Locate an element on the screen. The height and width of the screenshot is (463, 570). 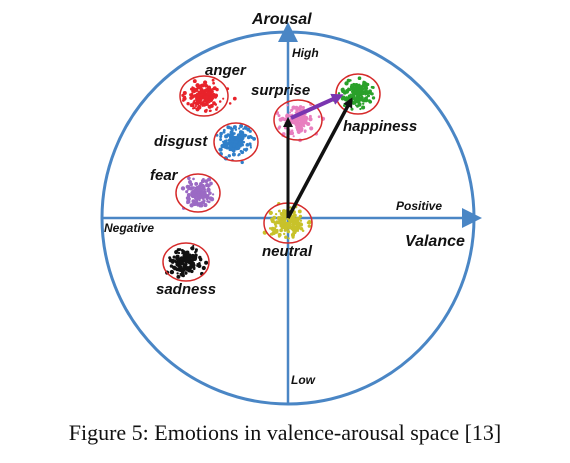
negative-label: Negative is located at coordinates (129, 228).